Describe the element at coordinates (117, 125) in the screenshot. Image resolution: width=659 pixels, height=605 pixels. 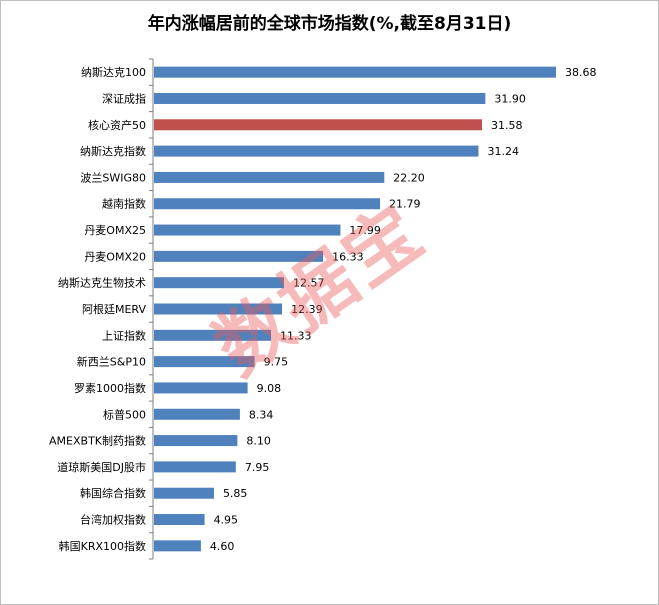
I see `category-label: 核心资产50` at that location.